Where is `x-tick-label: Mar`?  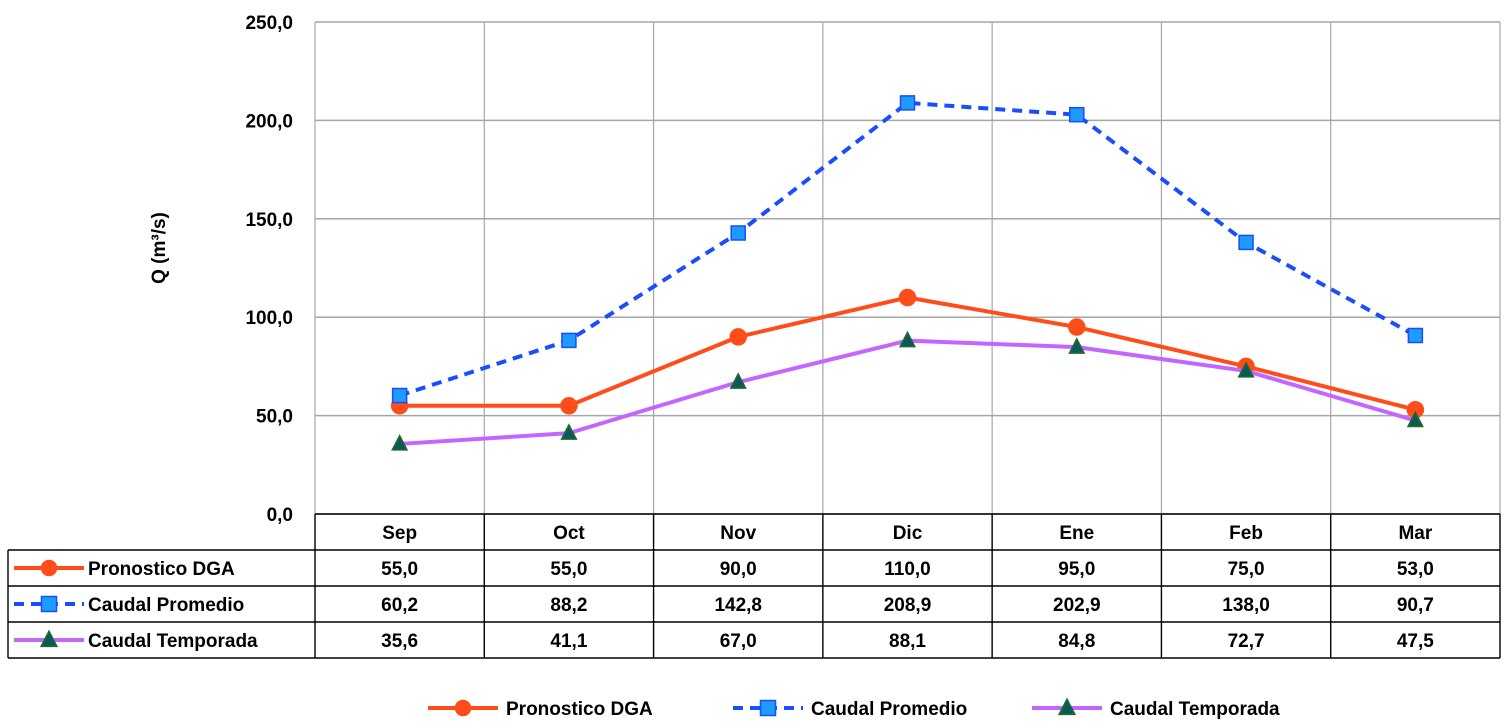 x-tick-label: Mar is located at coordinates (1415, 533).